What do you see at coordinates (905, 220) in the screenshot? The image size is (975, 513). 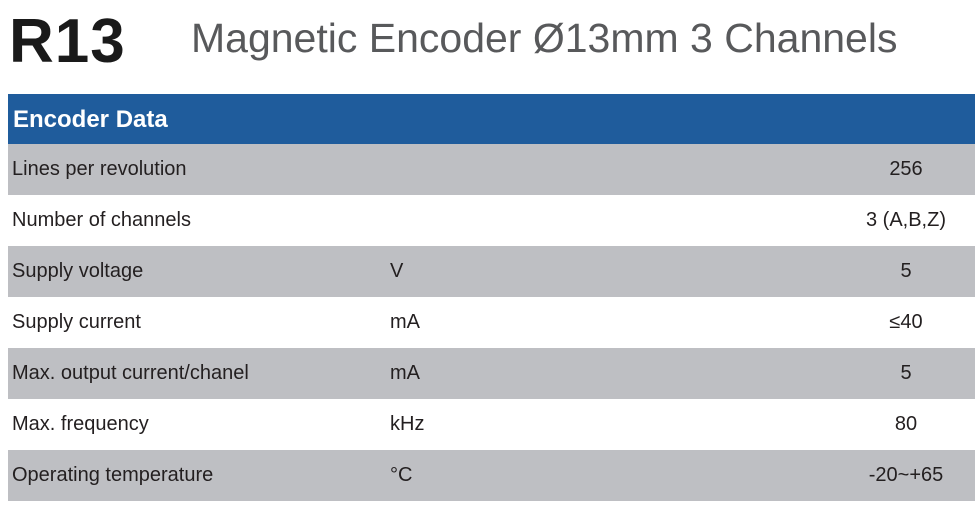 I see `row-value: 3 (A,B,Z)` at bounding box center [905, 220].